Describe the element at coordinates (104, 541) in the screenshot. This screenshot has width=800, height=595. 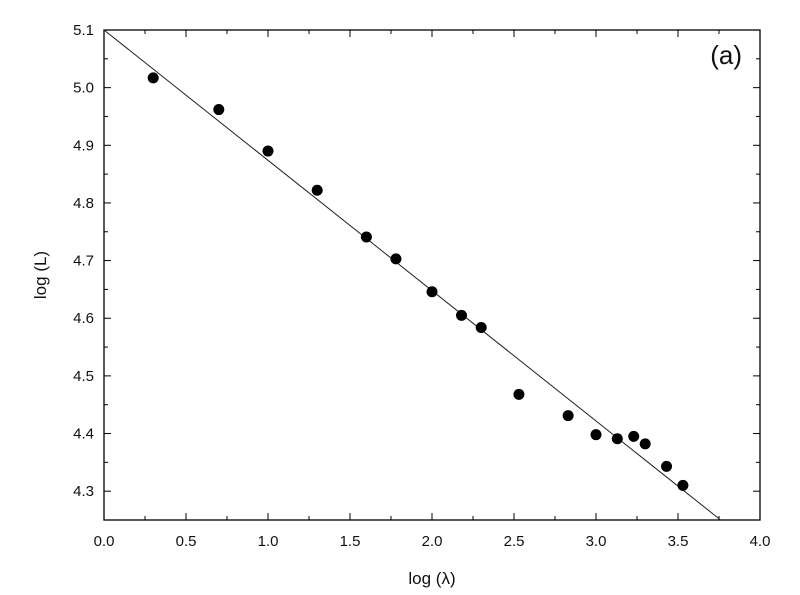
I see `x-tick-label: 0.0` at that location.